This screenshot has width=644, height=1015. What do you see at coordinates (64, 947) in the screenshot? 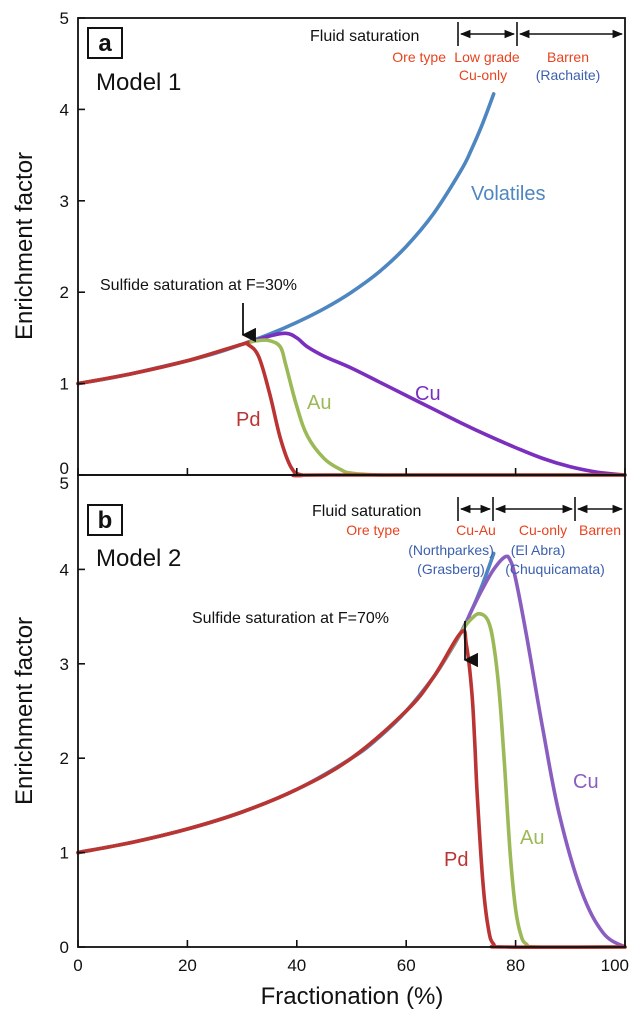
I see `panel-b-ytick-label: 0` at bounding box center [64, 947].